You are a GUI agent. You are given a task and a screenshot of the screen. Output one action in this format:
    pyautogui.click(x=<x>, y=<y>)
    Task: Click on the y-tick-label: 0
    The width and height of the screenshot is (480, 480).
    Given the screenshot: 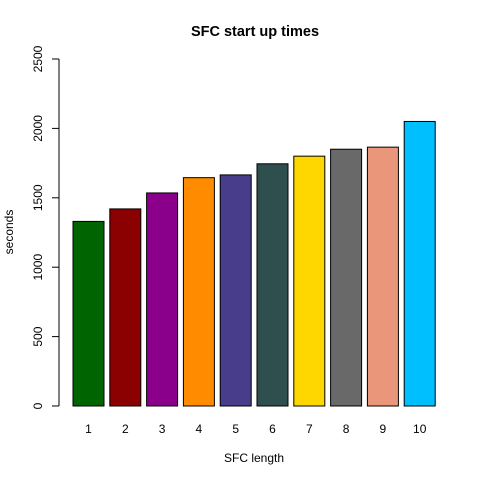 What is the action you would take?
    pyautogui.click(x=38, y=405)
    